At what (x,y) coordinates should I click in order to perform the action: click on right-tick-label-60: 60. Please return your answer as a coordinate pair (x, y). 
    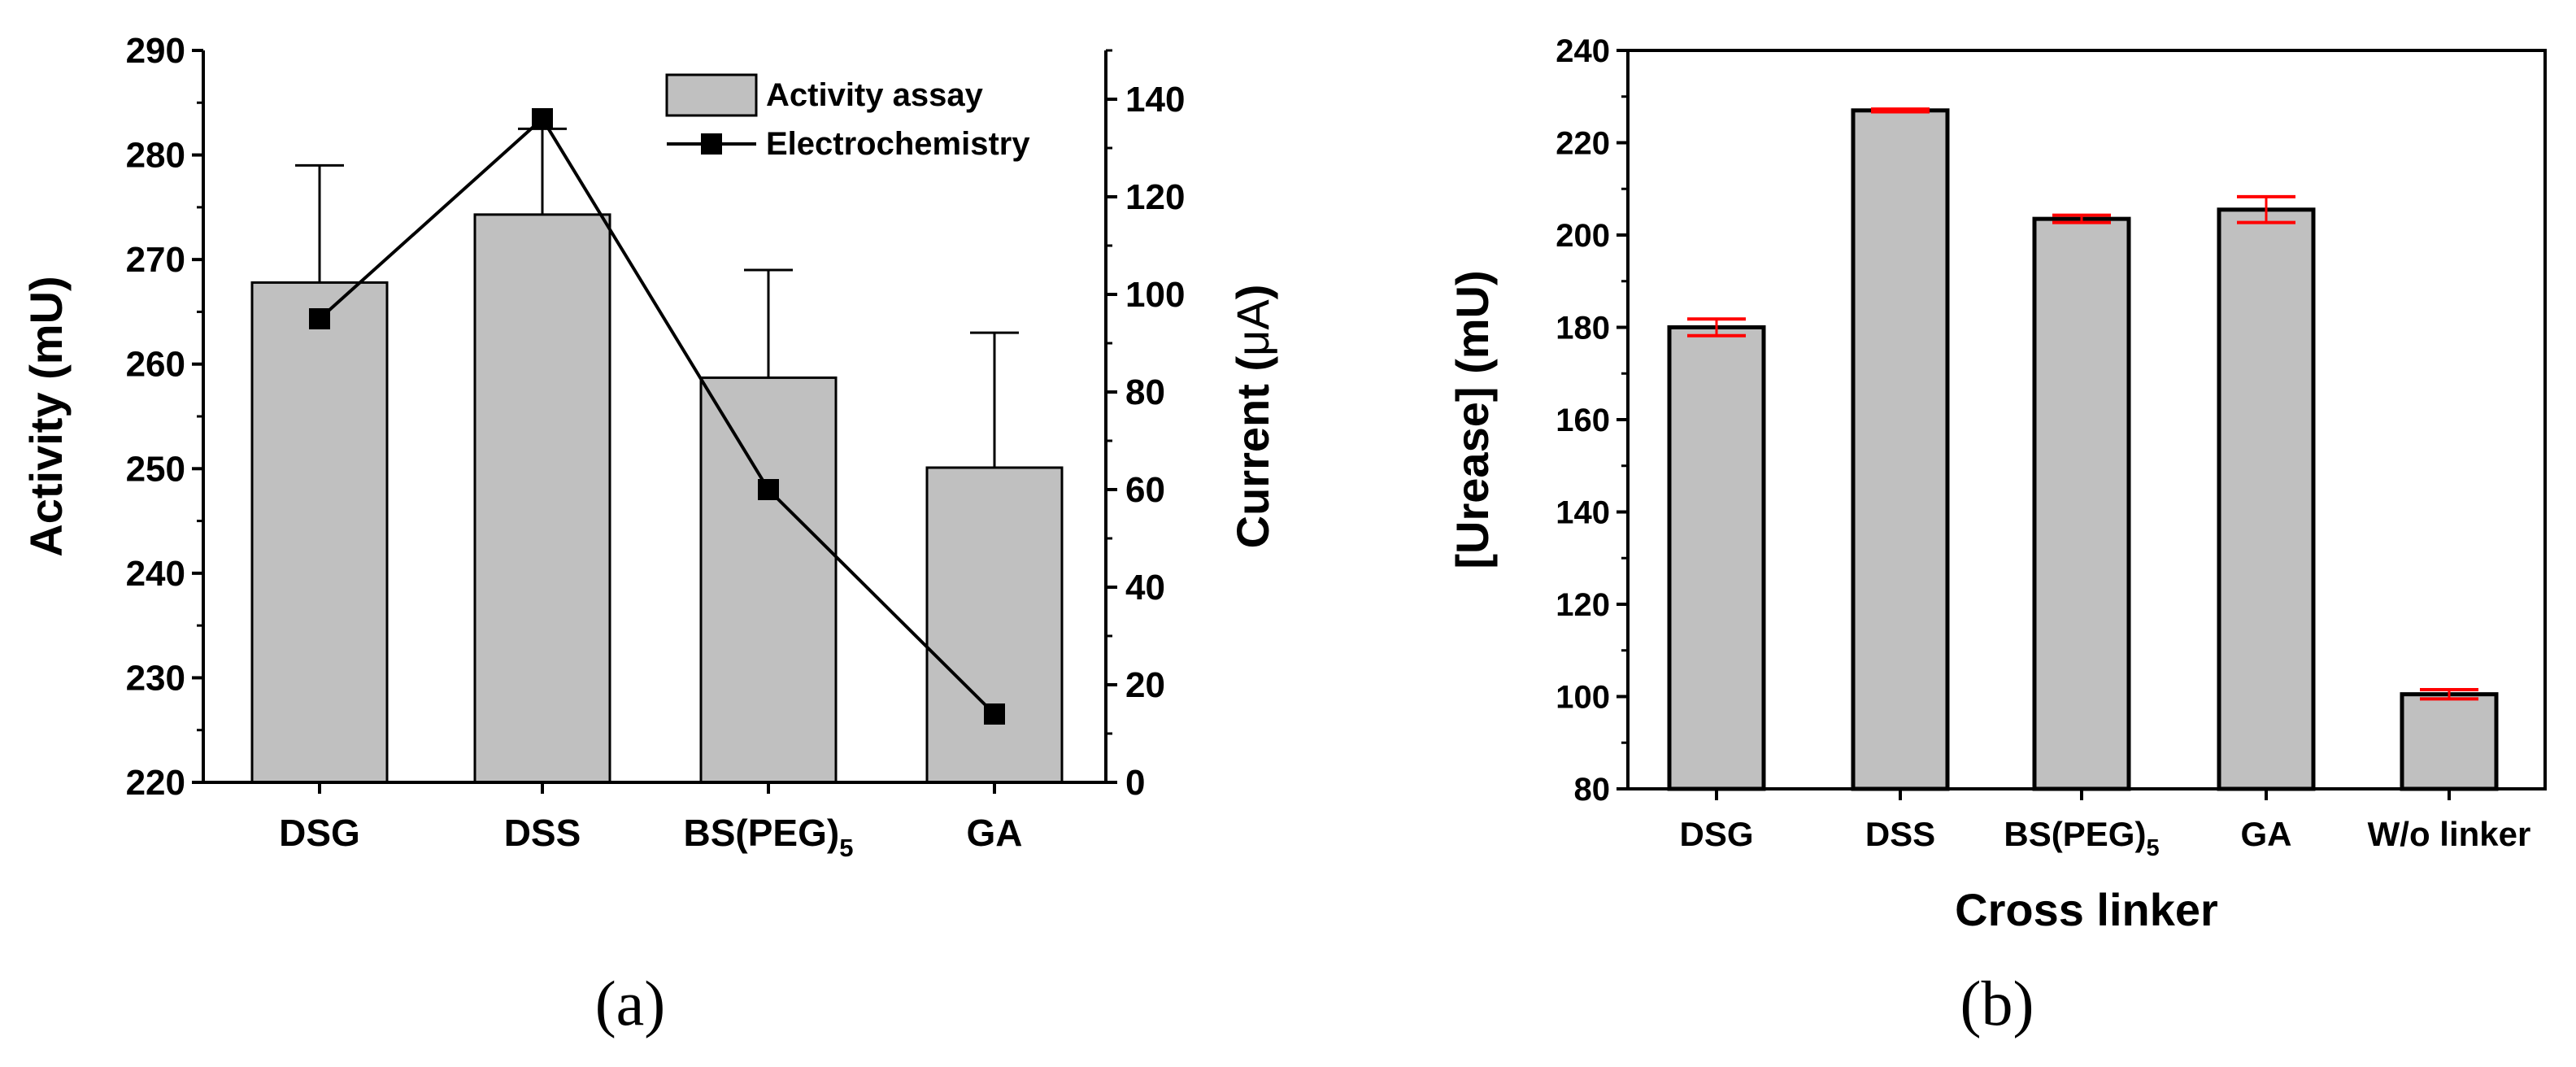
    Looking at the image, I should click on (1145, 490).